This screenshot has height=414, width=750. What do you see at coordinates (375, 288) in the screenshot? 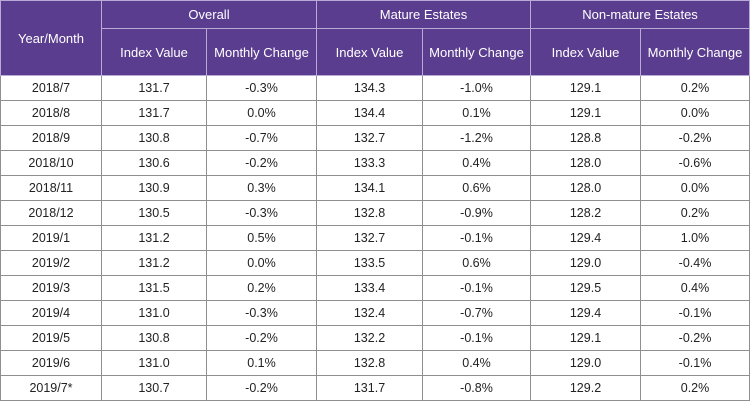
I see `table-row: 2019/3 131.5 0.2% 133.4 -0.1% 129.5 0.4%` at bounding box center [375, 288].